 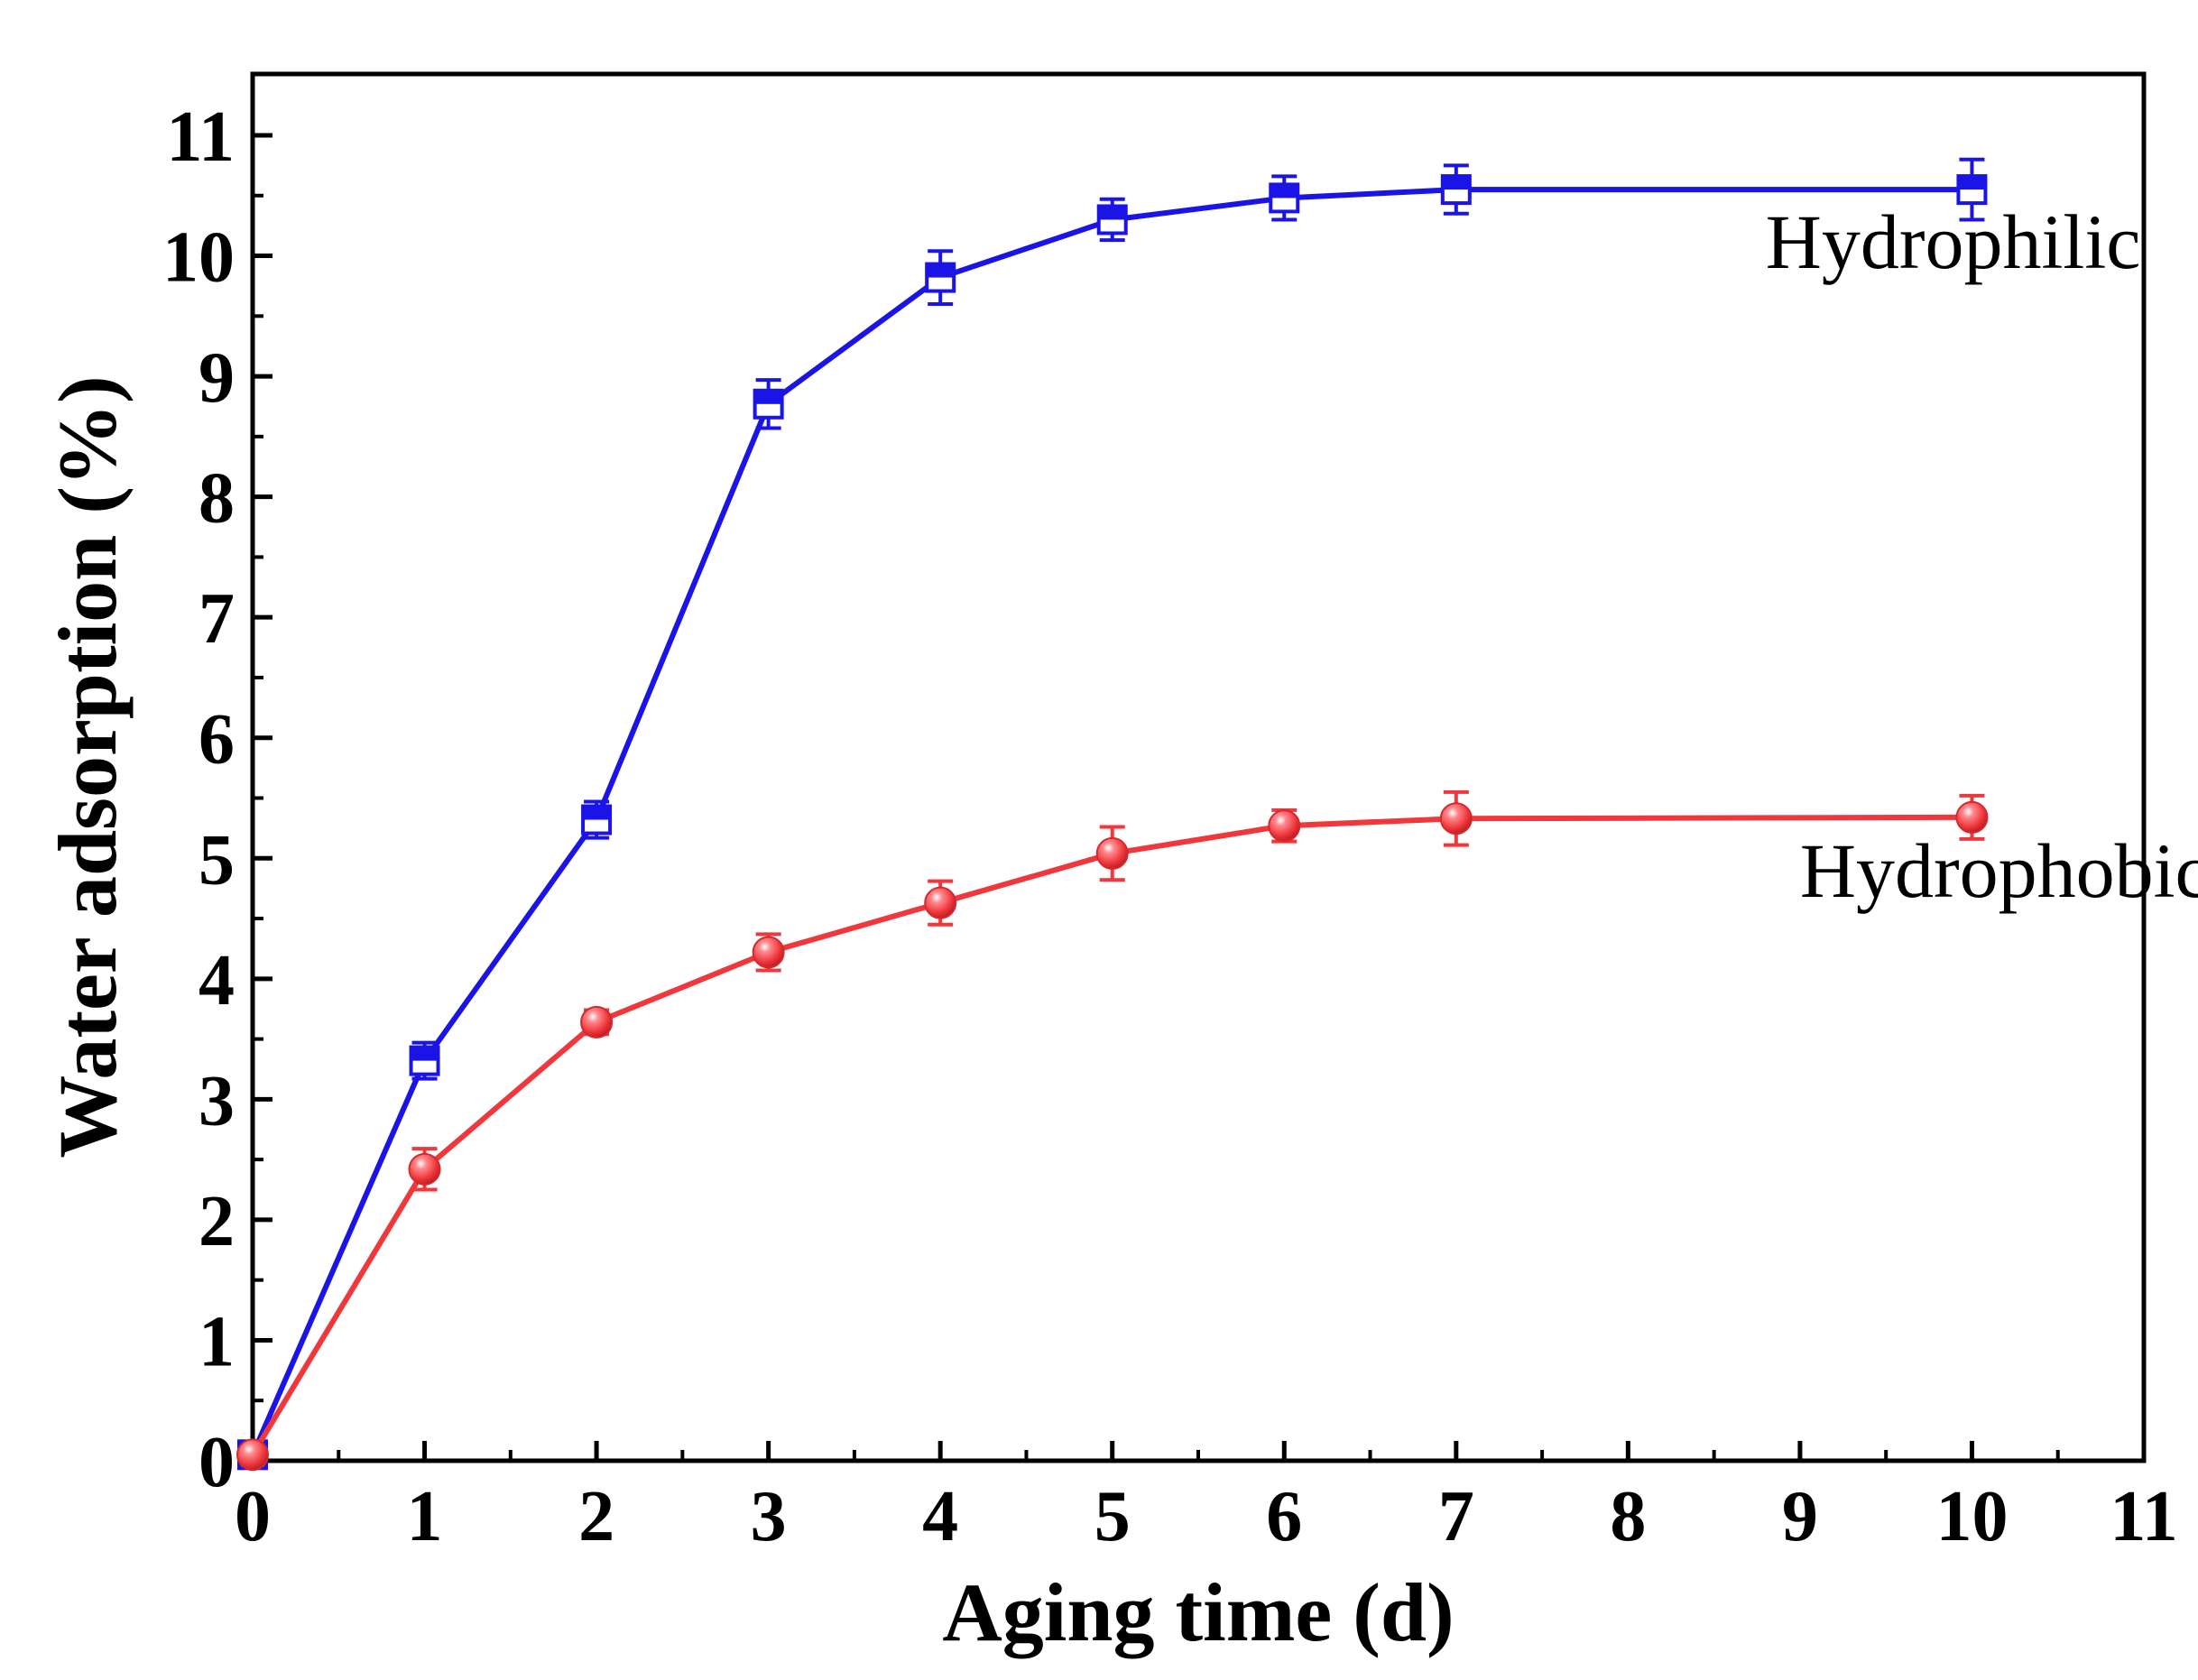 What do you see at coordinates (1800, 1516) in the screenshot?
I see `x-tick-label: 9` at bounding box center [1800, 1516].